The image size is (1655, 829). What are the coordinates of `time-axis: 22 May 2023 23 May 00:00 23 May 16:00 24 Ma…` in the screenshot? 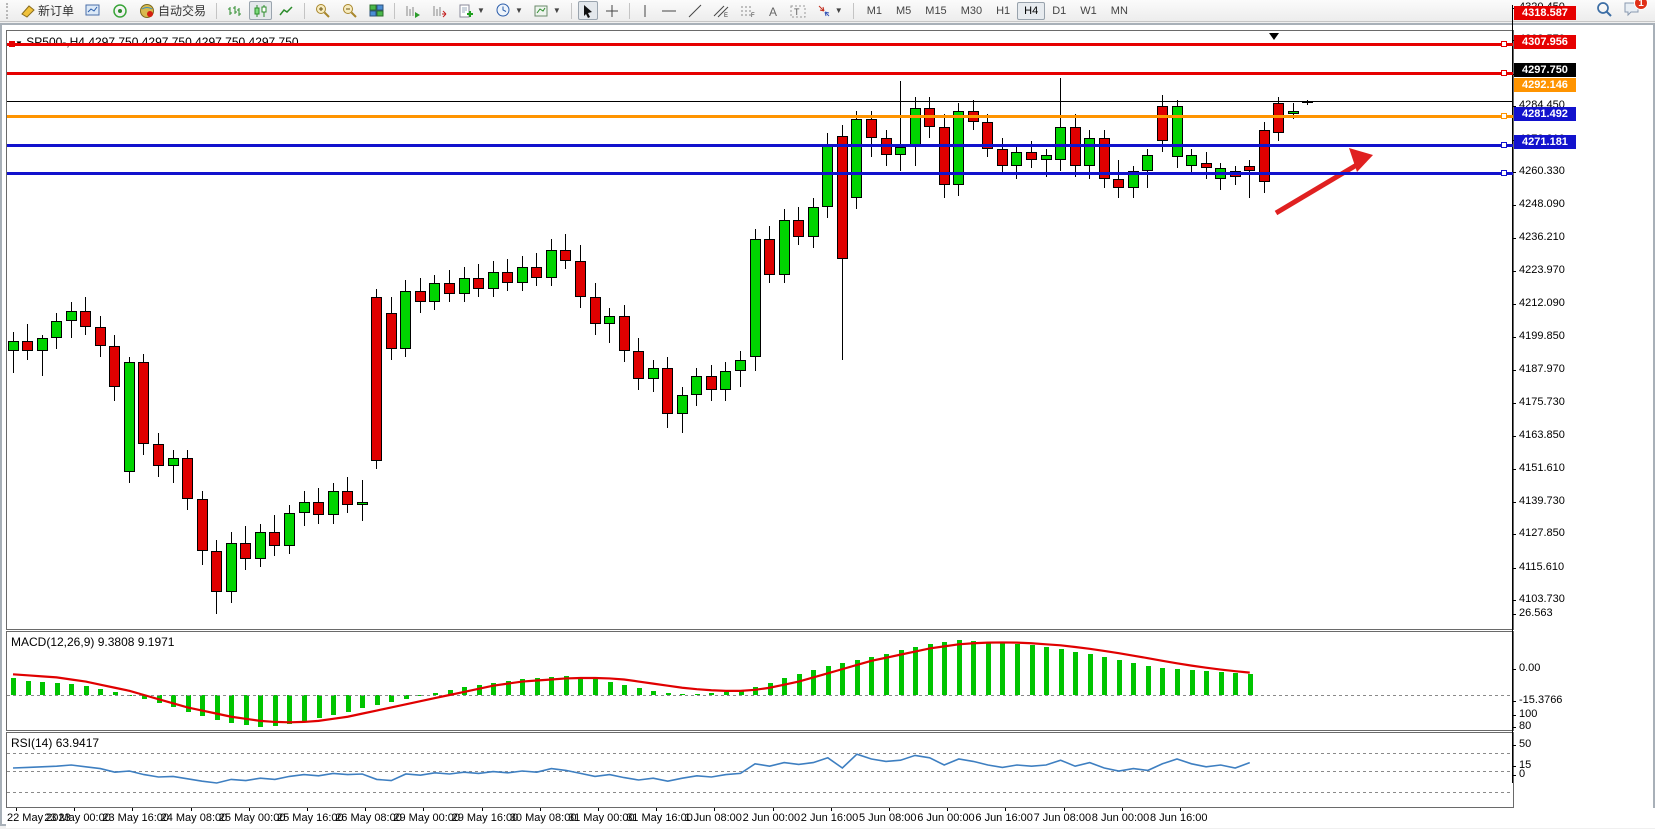 It's located at (830, 818).